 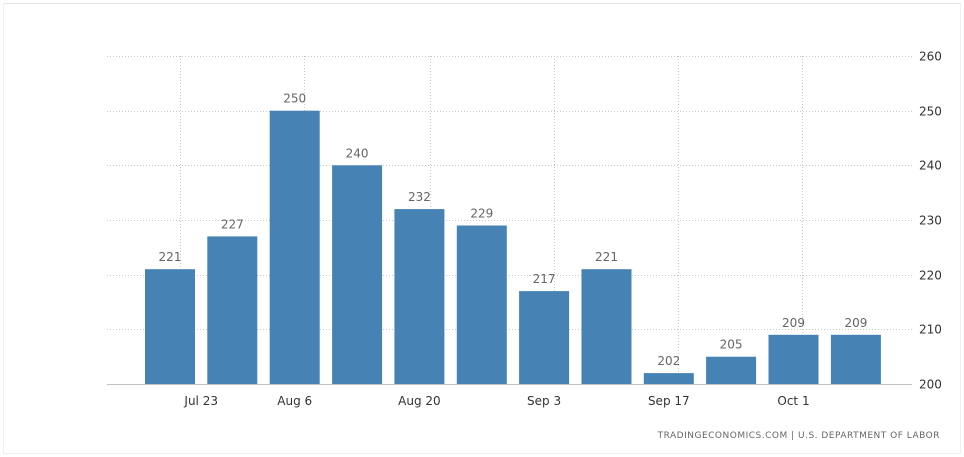 I want to click on y-tick-label: 250, so click(x=930, y=112).